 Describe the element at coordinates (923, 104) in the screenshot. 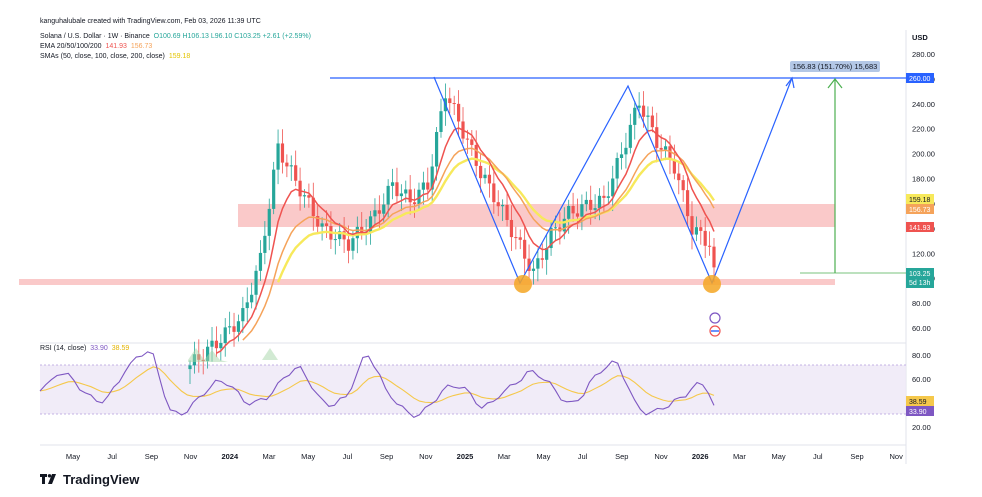

I see `price-tick-label: 240.00` at that location.